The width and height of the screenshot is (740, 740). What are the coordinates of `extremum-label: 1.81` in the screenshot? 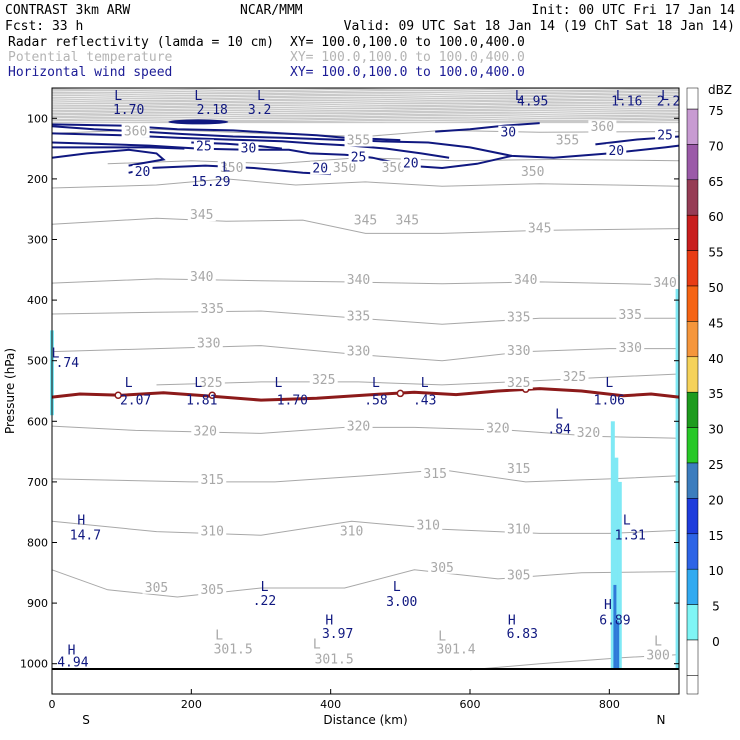 It's located at (201, 400).